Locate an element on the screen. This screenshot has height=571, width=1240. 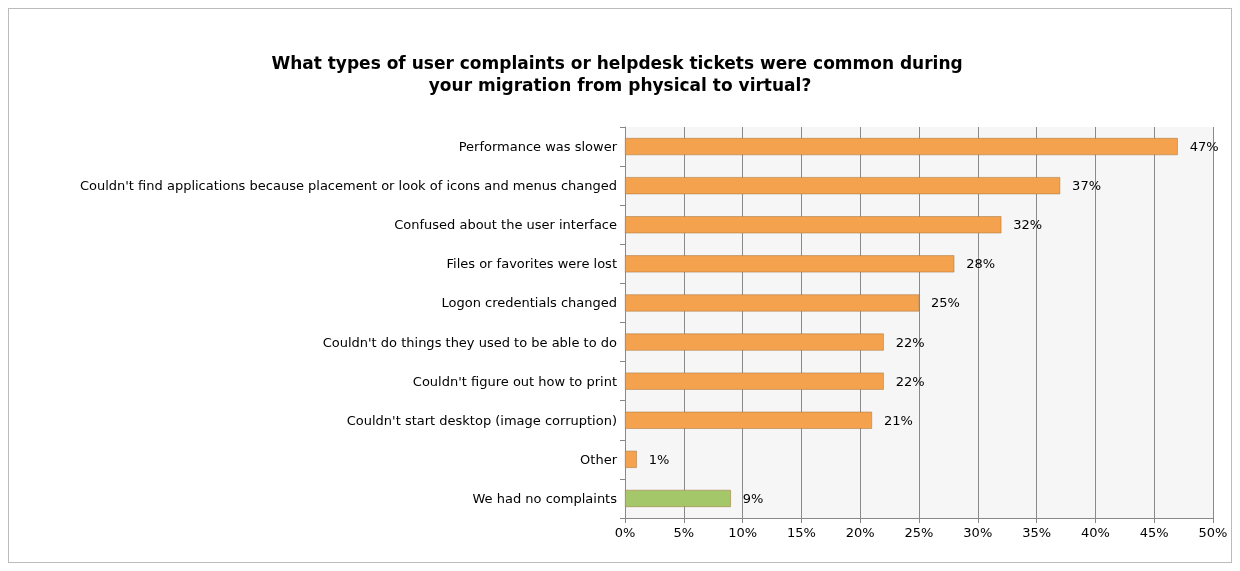
data-label: 25% is located at coordinates (945, 303).